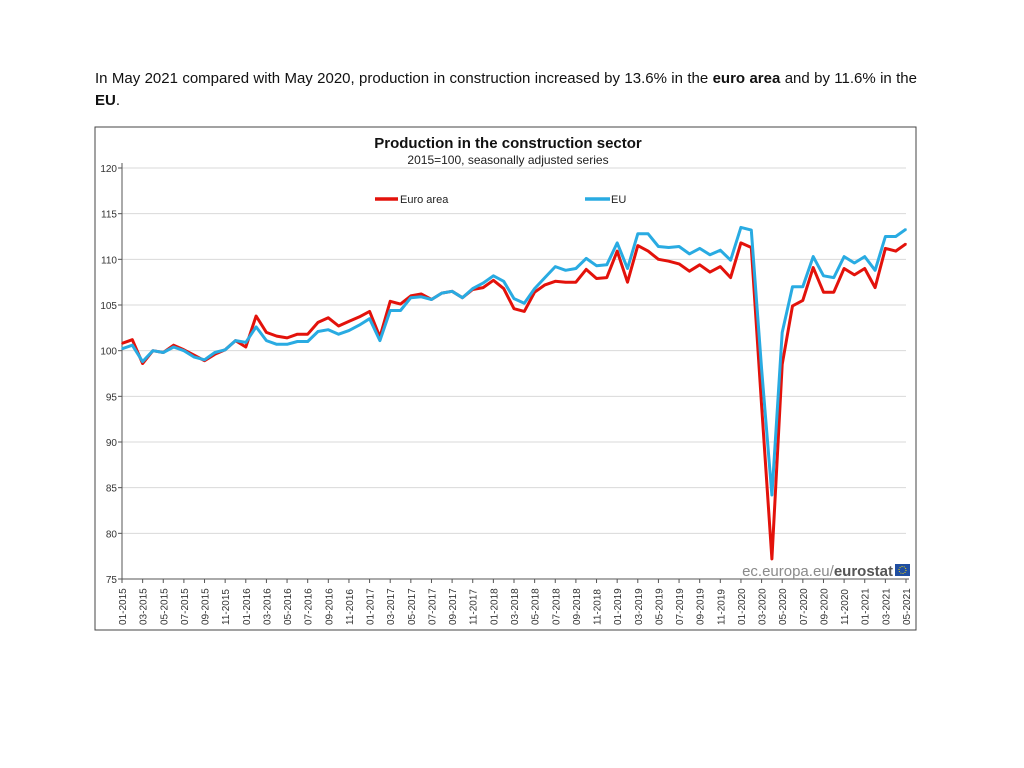  I want to click on x-tick-label: 03-2021, so click(886, 606).